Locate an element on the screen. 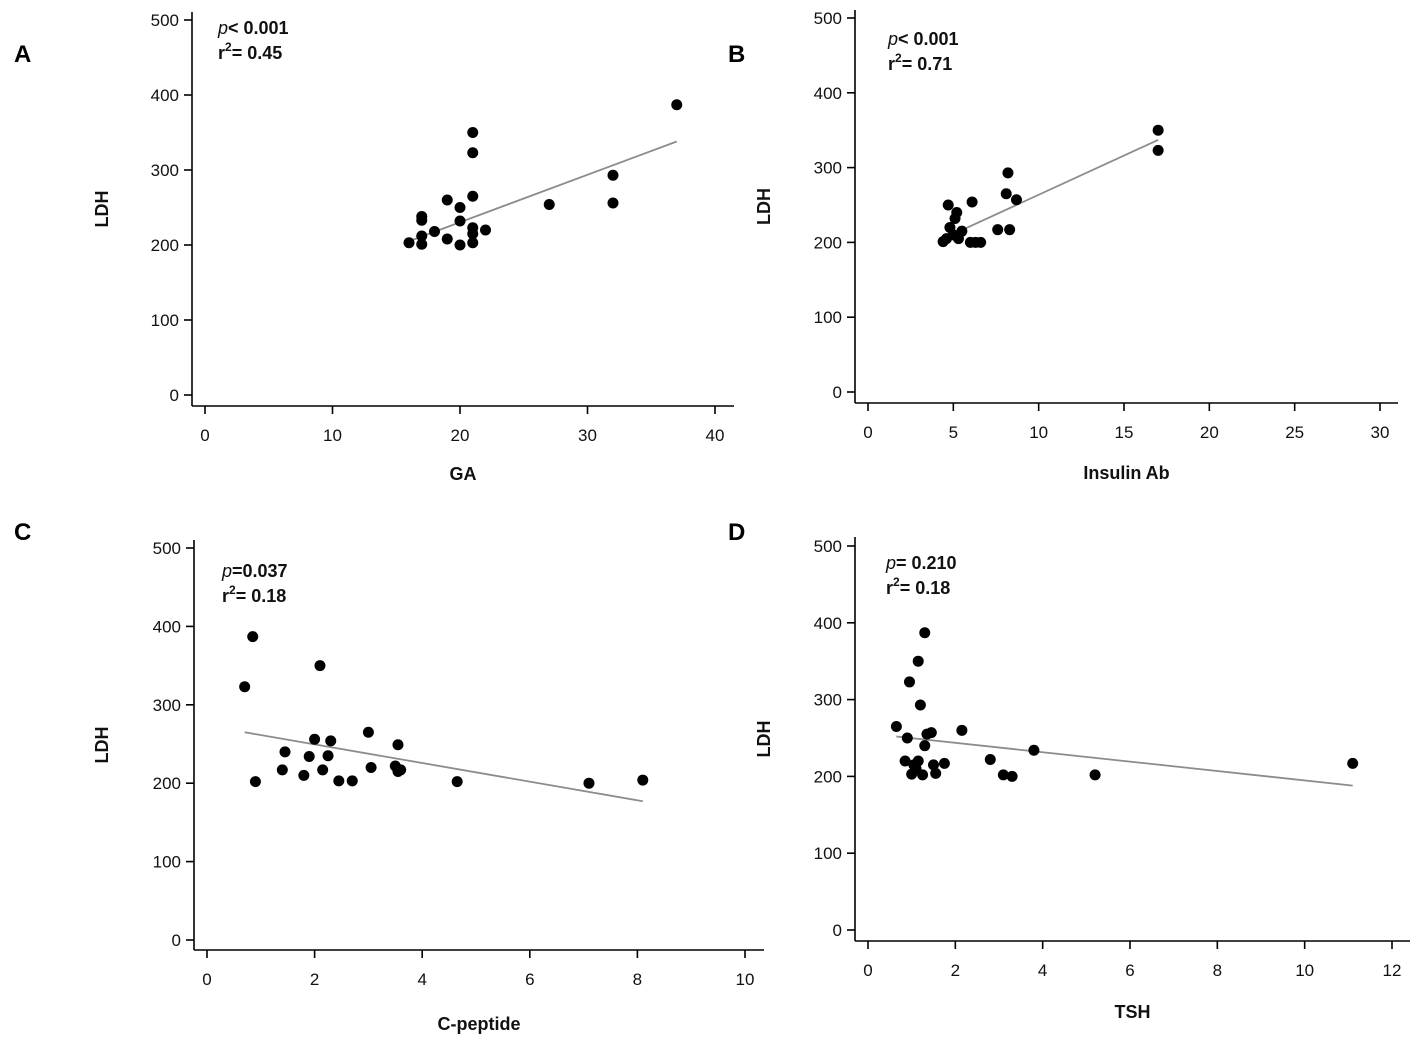 The image size is (1413, 1037). p-value-text: =0.037 is located at coordinates (260, 571).